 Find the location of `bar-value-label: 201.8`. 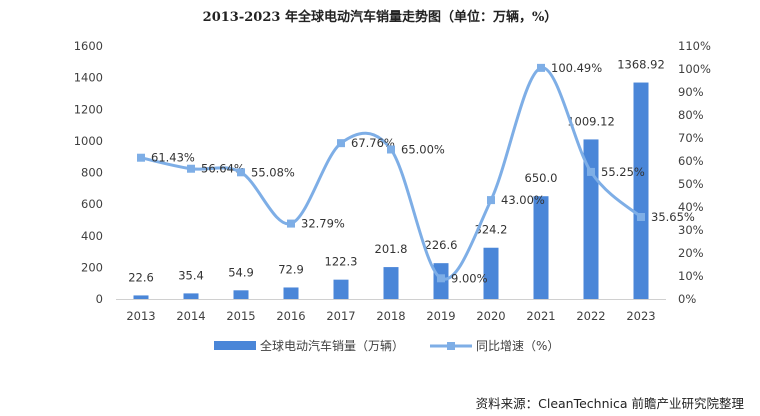

bar-value-label: 201.8 is located at coordinates (391, 249).